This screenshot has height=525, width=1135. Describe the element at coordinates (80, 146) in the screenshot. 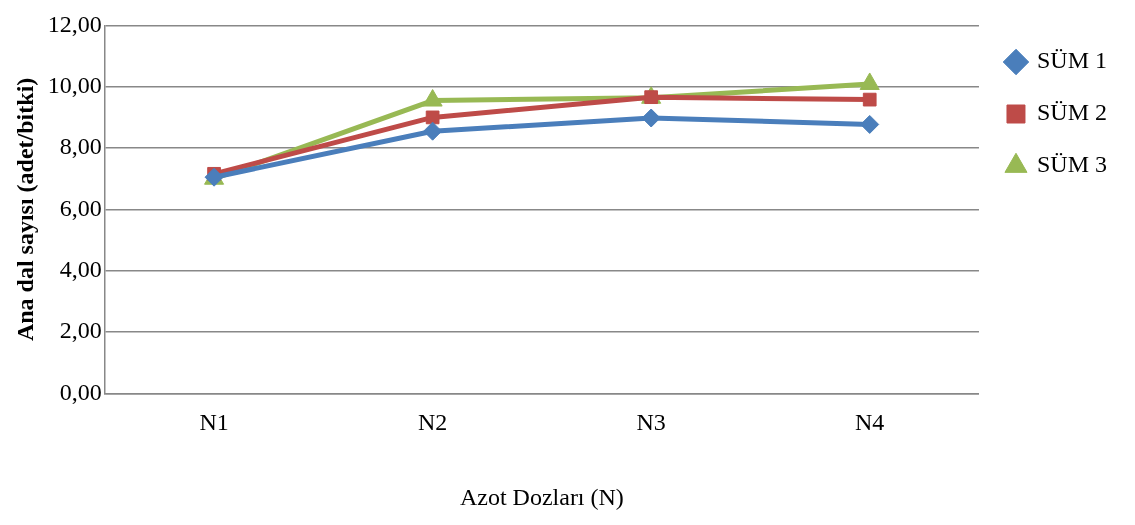

I see `y-tick-label: 8,00` at that location.